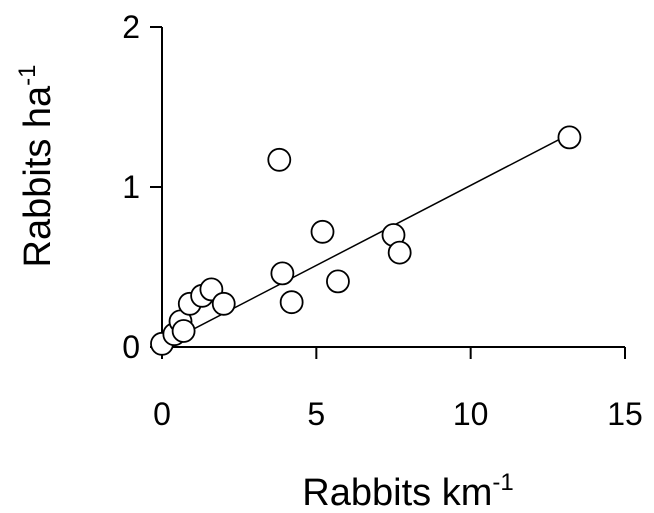 This screenshot has height=513, width=654. Describe the element at coordinates (471, 414) in the screenshot. I see `x-tick-label: 10` at that location.